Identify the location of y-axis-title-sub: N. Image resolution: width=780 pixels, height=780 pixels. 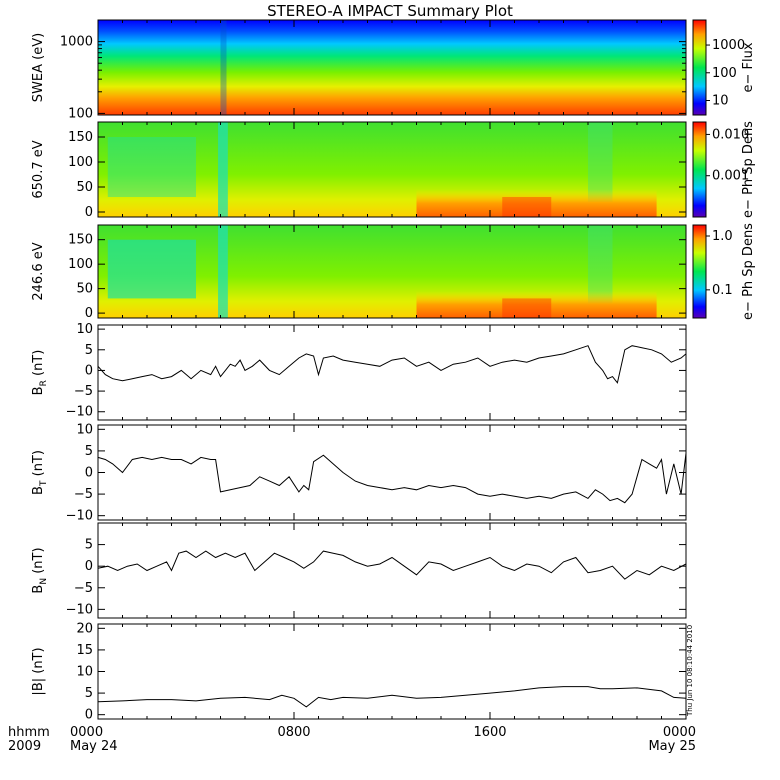
(44, 581).